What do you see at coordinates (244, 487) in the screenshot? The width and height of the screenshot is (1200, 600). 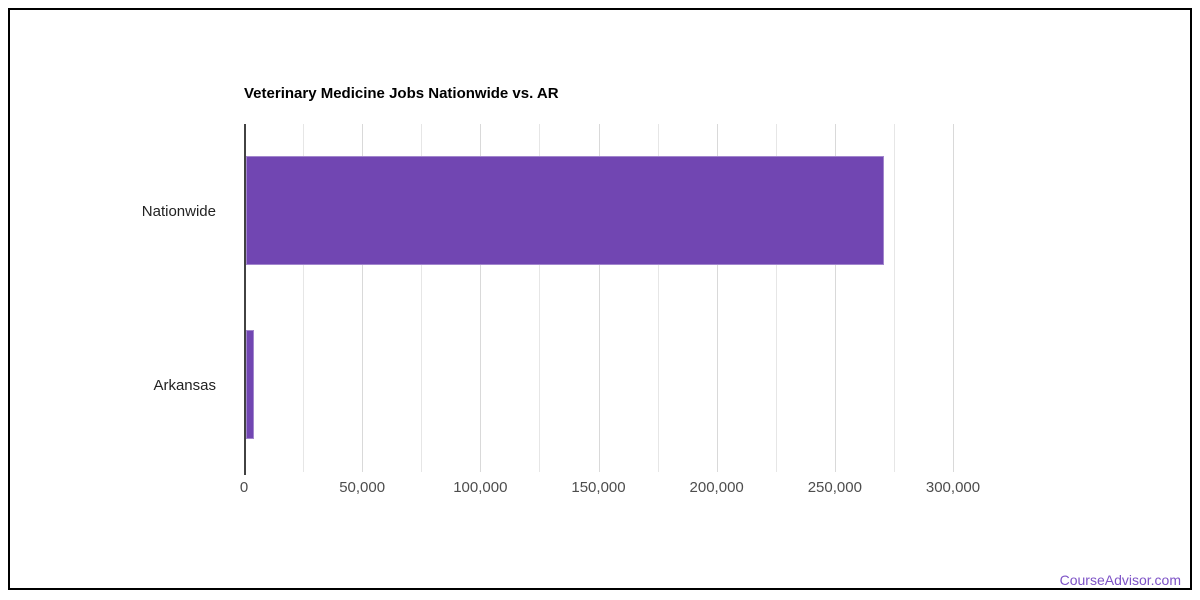 I see `x-tick-label: 0` at bounding box center [244, 487].